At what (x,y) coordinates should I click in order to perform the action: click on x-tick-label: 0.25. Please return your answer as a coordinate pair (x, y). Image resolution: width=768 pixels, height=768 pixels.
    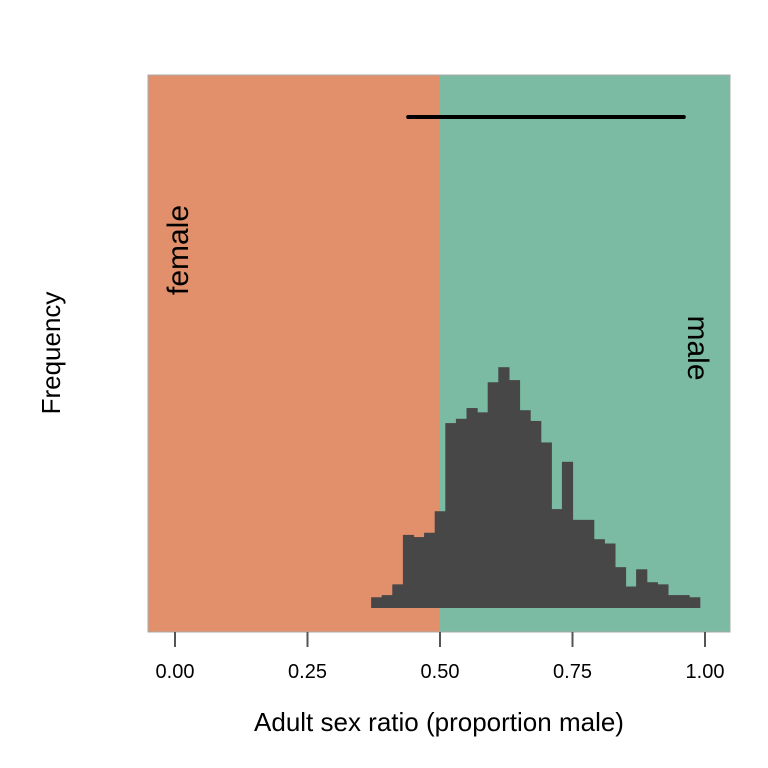
    Looking at the image, I should click on (307, 672).